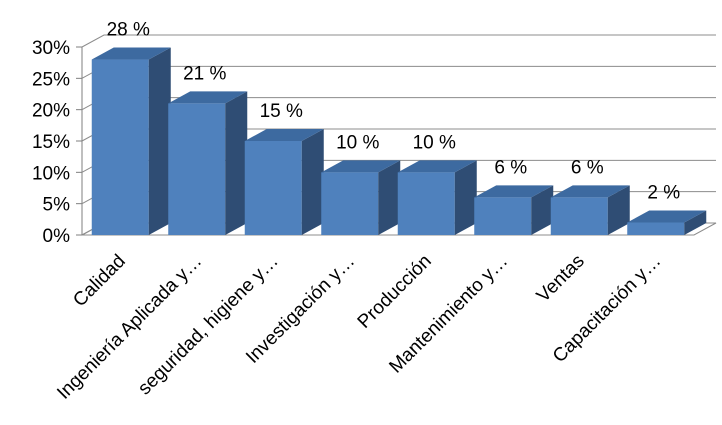 The height and width of the screenshot is (425, 722). I want to click on y-axis-ticks: 0% 5% 10% 15% 20% 25% 30%, so click(51, 142).